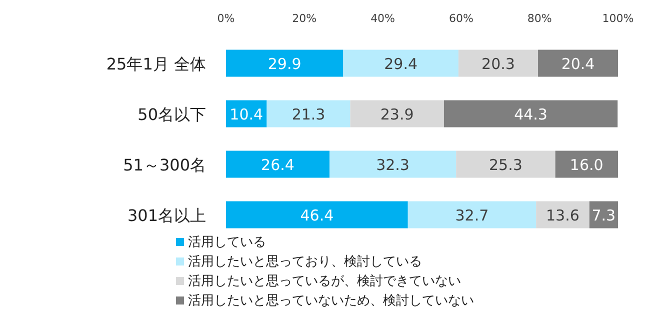 This screenshot has height=326, width=654. I want to click on data-label: 20.3, so click(498, 63).